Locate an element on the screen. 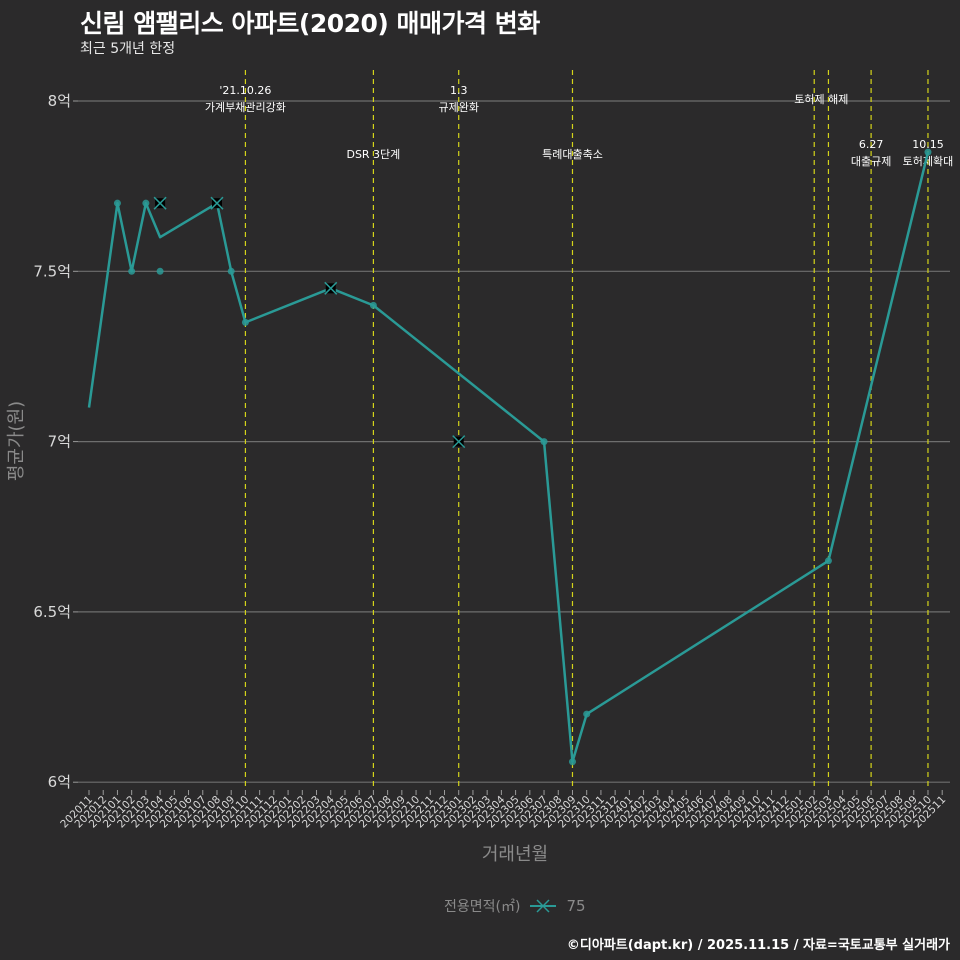 The image size is (960, 960). legend: 전용면적(㎡) 75 is located at coordinates (515, 906).